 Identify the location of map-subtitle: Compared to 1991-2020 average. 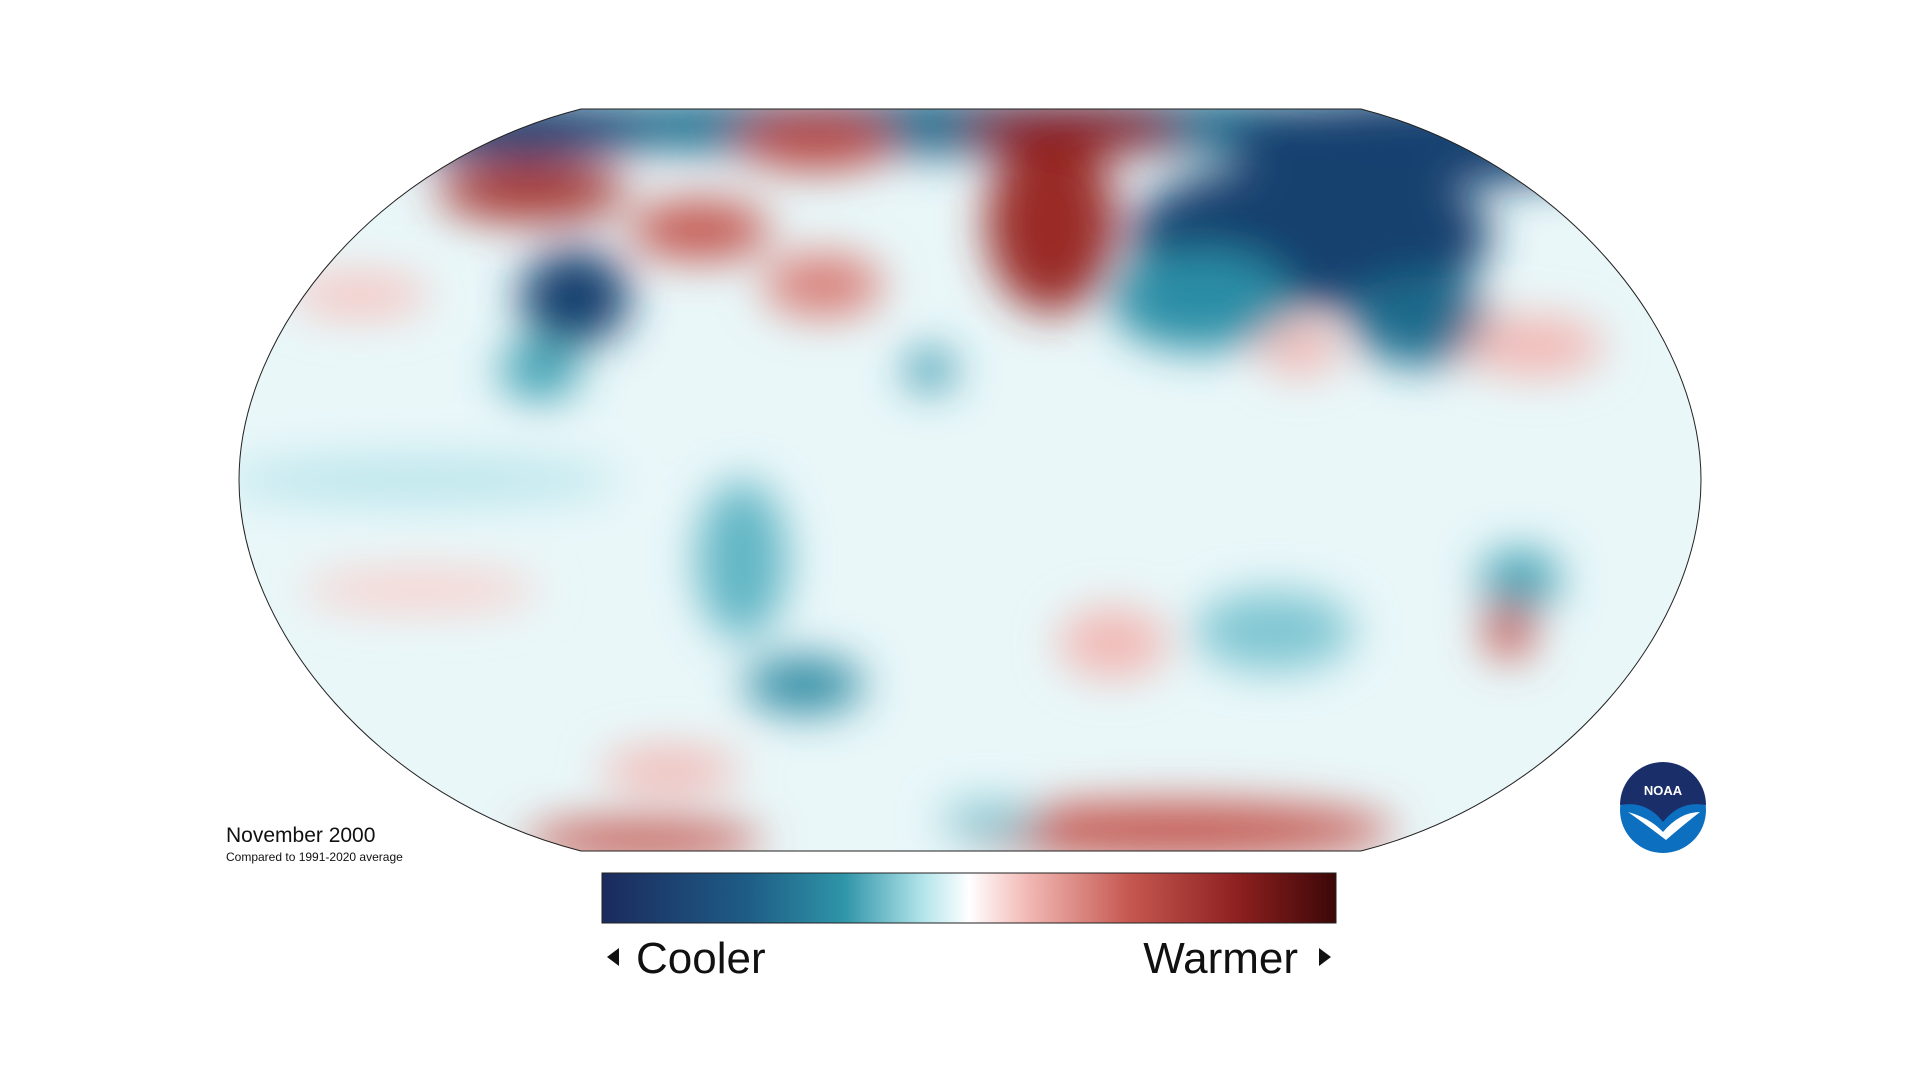
(314, 857).